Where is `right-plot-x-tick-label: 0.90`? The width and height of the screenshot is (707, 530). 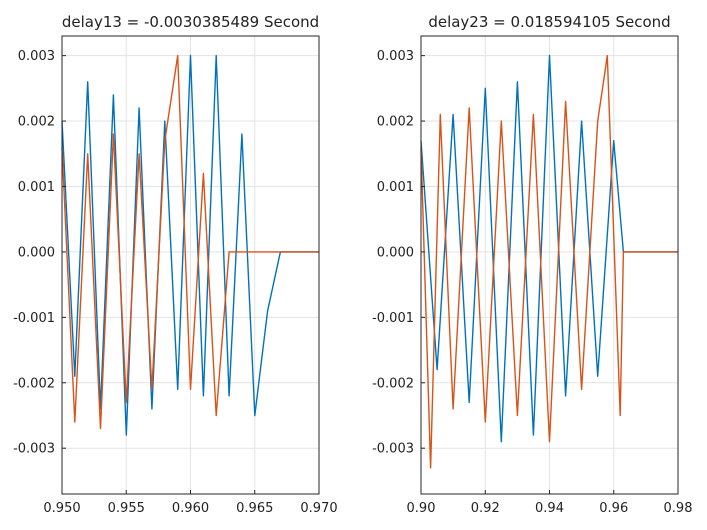 right-plot-x-tick-label: 0.90 is located at coordinates (421, 508).